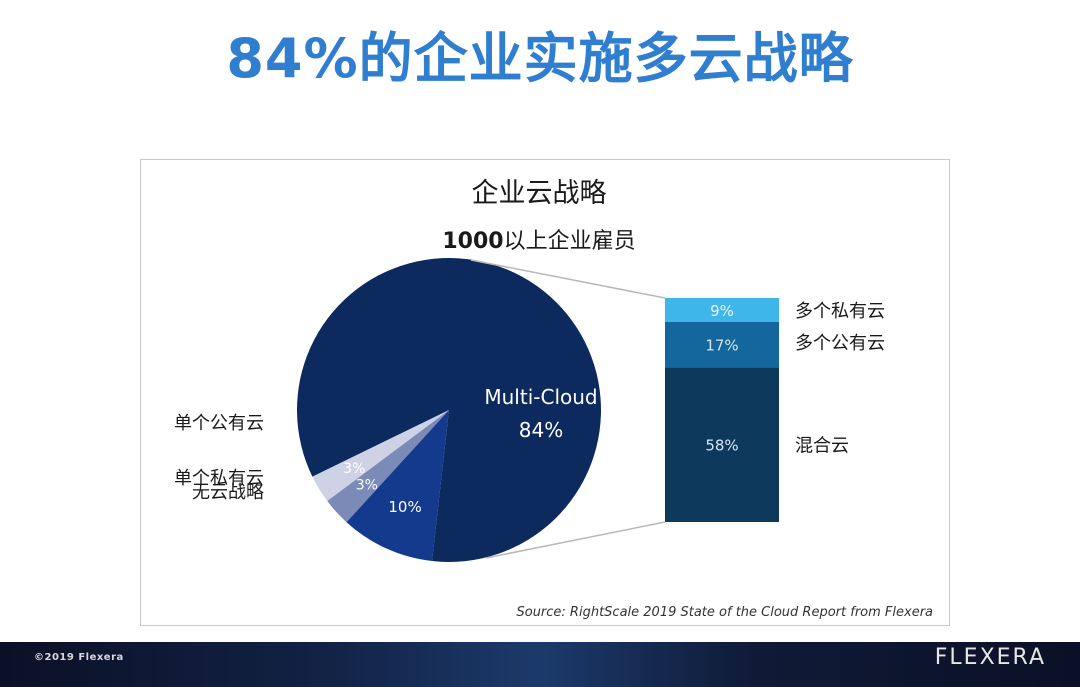  I want to click on connector-line-bottom, so click(575, 540).